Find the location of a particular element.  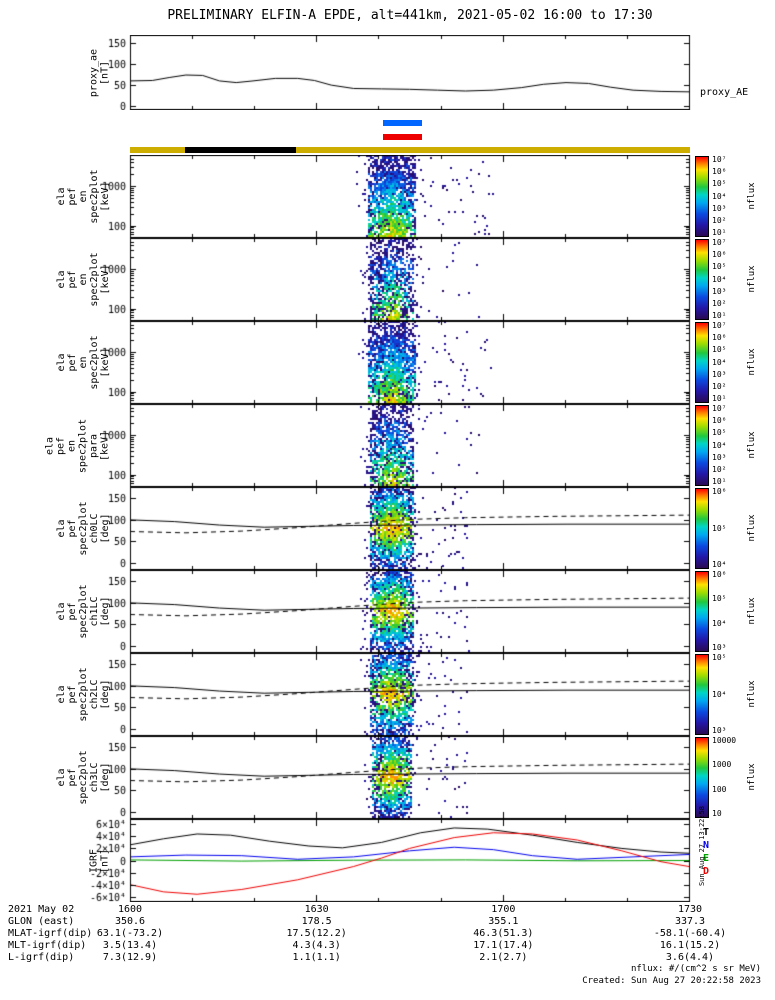

colorbar-title-en_spec_1: nflux is located at coordinates (752, 195).